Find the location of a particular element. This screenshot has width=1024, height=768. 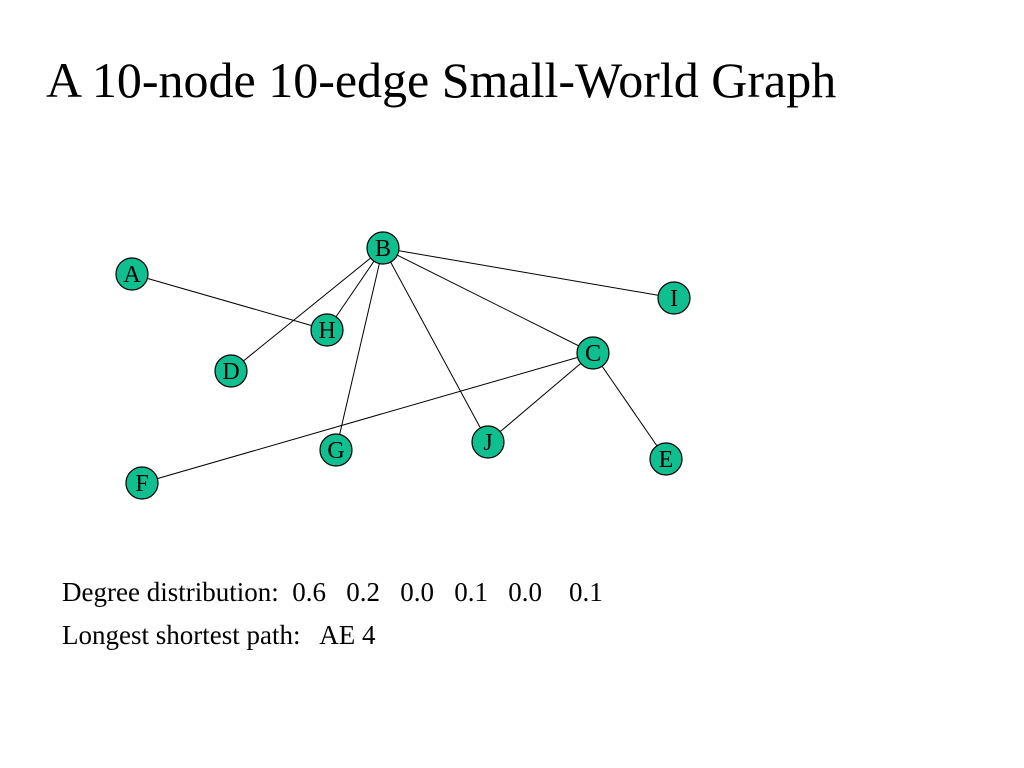

node-label: F is located at coordinates (141, 484).